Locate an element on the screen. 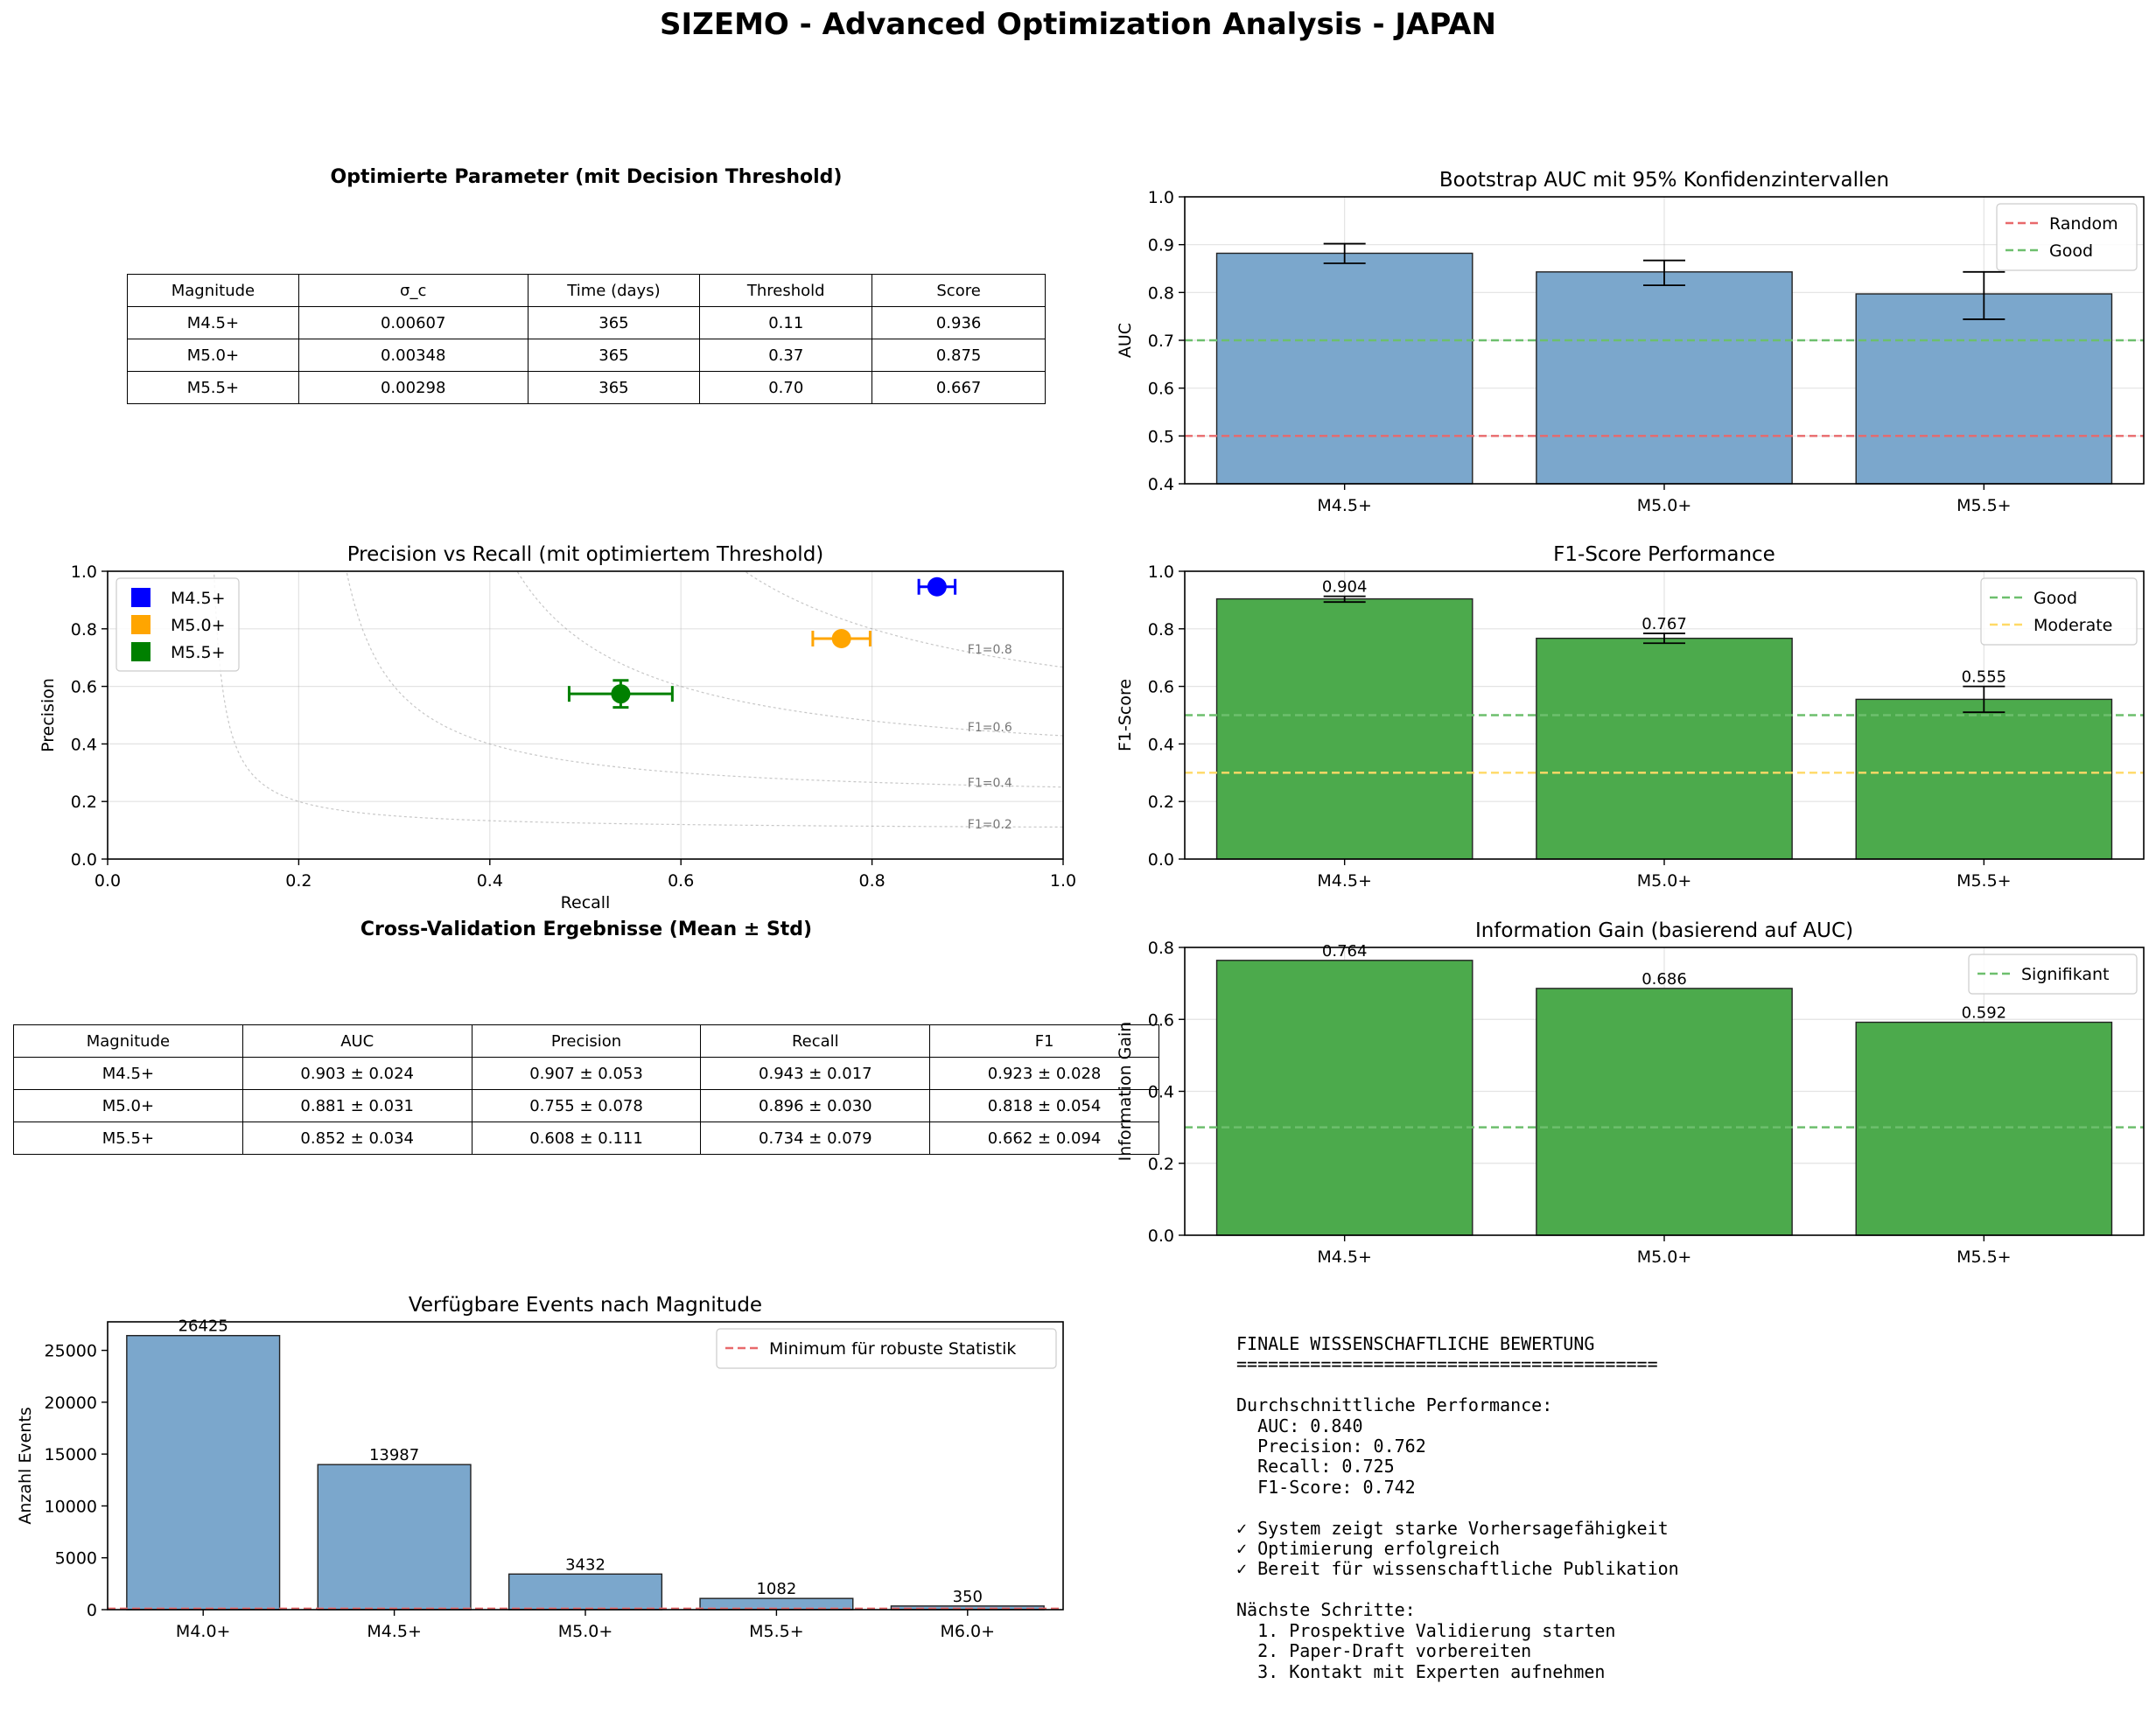 The height and width of the screenshot is (1712, 2156). f1-contour-label: F1=0.6 is located at coordinates (990, 728).